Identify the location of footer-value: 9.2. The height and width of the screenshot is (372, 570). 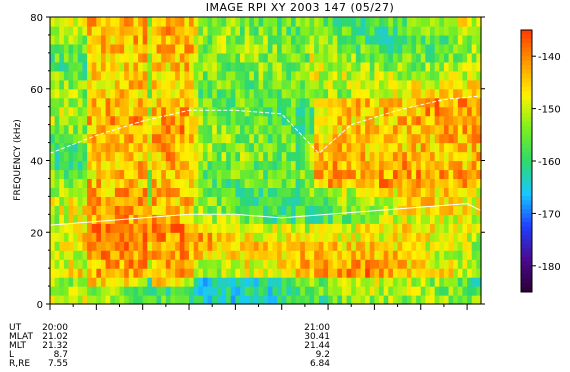
(323, 355).